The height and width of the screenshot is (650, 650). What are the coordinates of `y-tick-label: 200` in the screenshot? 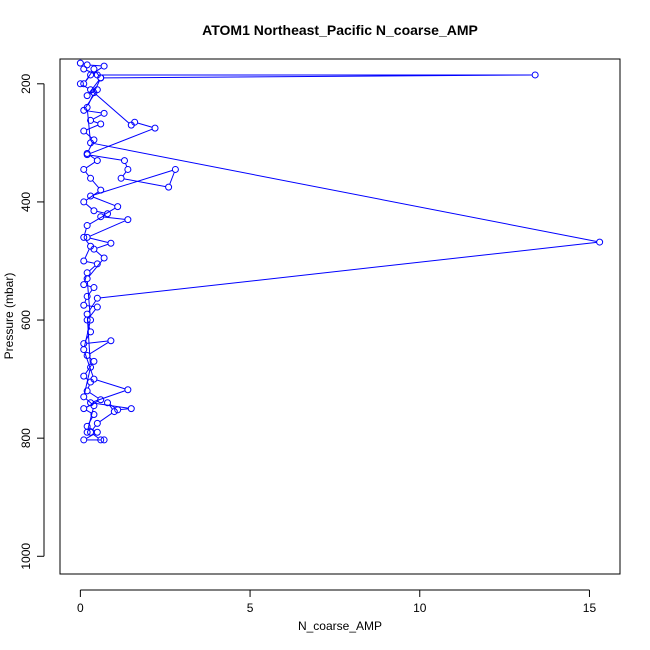 It's located at (26, 83).